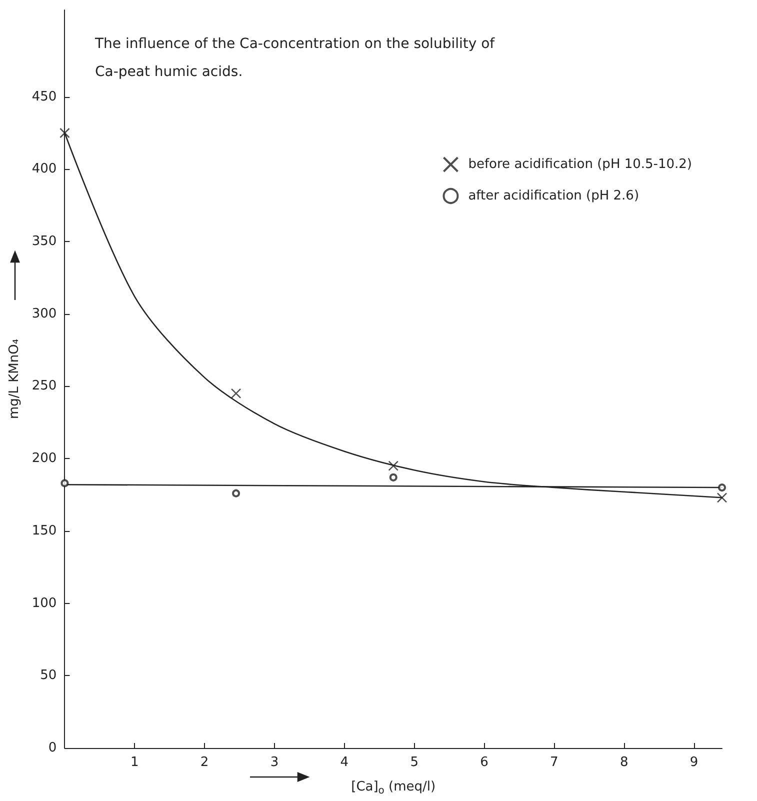 Image resolution: width=757 pixels, height=801 pixels. What do you see at coordinates (344, 762) in the screenshot?
I see `x-tick-label: 4` at bounding box center [344, 762].